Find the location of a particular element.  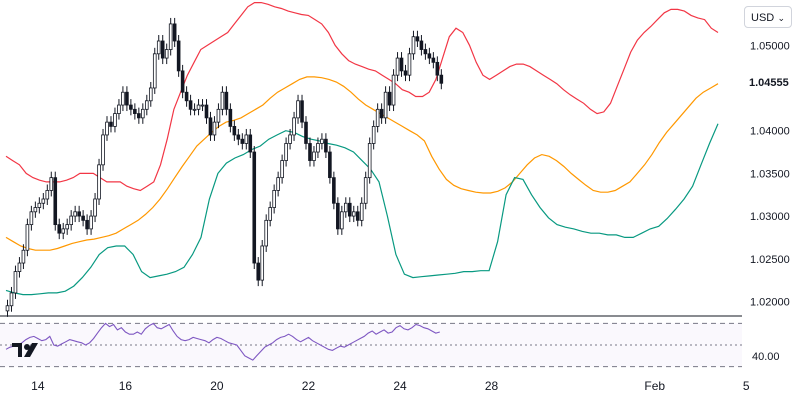

price-tick-label: 1.03500 is located at coordinates (770, 174).